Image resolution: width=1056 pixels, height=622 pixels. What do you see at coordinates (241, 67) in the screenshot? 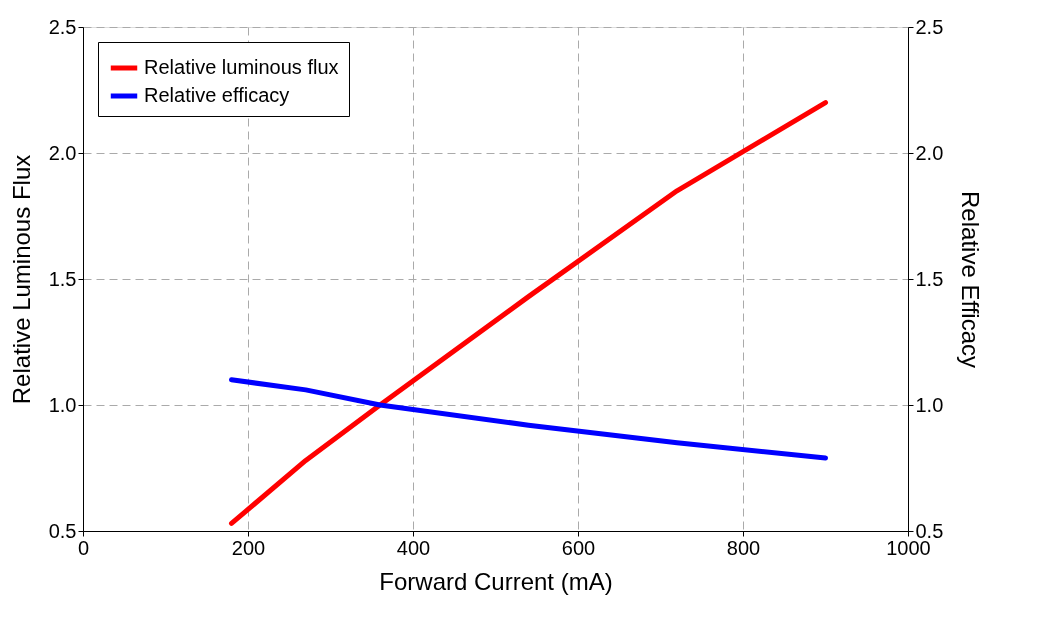
I see `legend-label: Relative luminous flux` at bounding box center [241, 67].